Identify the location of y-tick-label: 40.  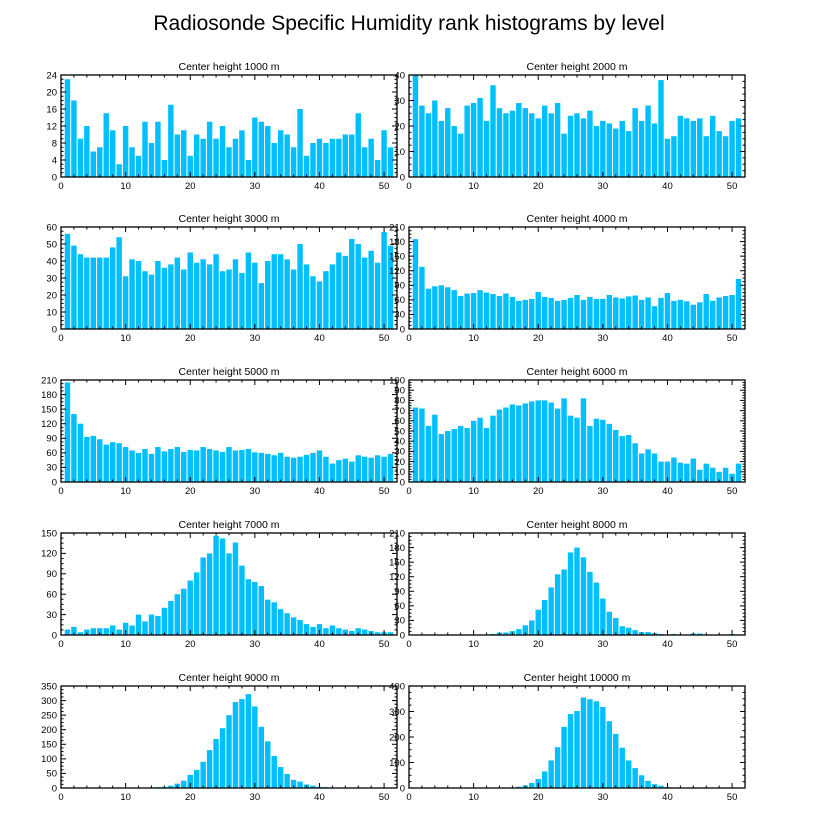
(399, 75).